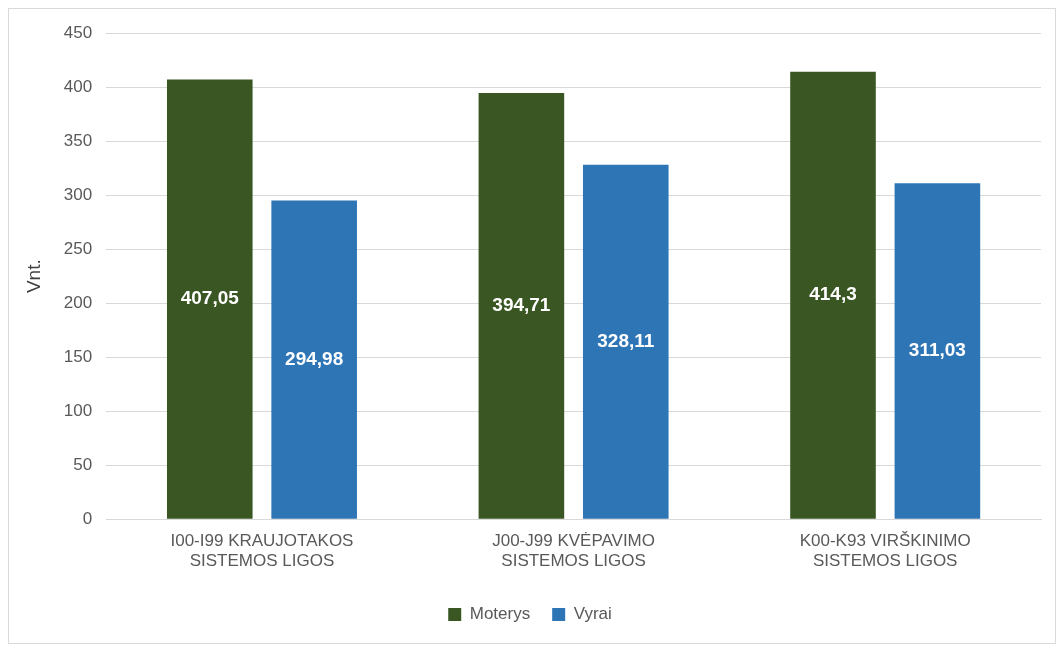 Image resolution: width=1064 pixels, height=650 pixels. What do you see at coordinates (592, 614) in the screenshot?
I see `legend-label: Vyrai` at bounding box center [592, 614].